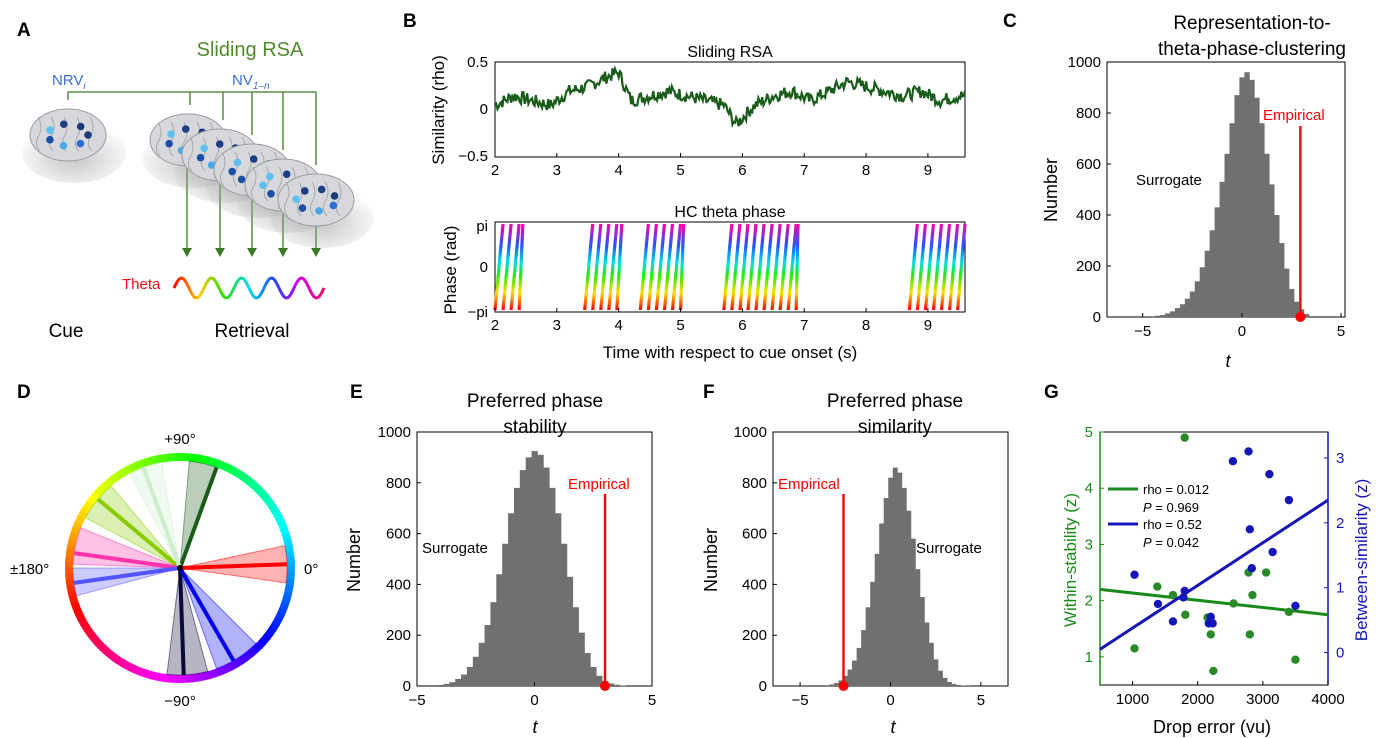 Image resolution: width=1376 pixels, height=738 pixels. What do you see at coordinates (730, 52) in the screenshot?
I see `rsa-title: Sliding RSA` at bounding box center [730, 52].